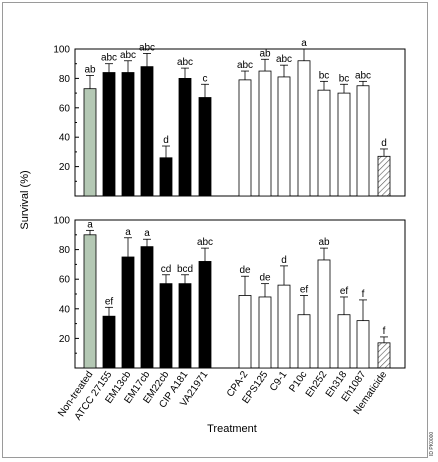 The width and height of the screenshot is (438, 462). Describe the element at coordinates (232, 429) in the screenshot. I see `x-axis-label: Treatment` at that location.